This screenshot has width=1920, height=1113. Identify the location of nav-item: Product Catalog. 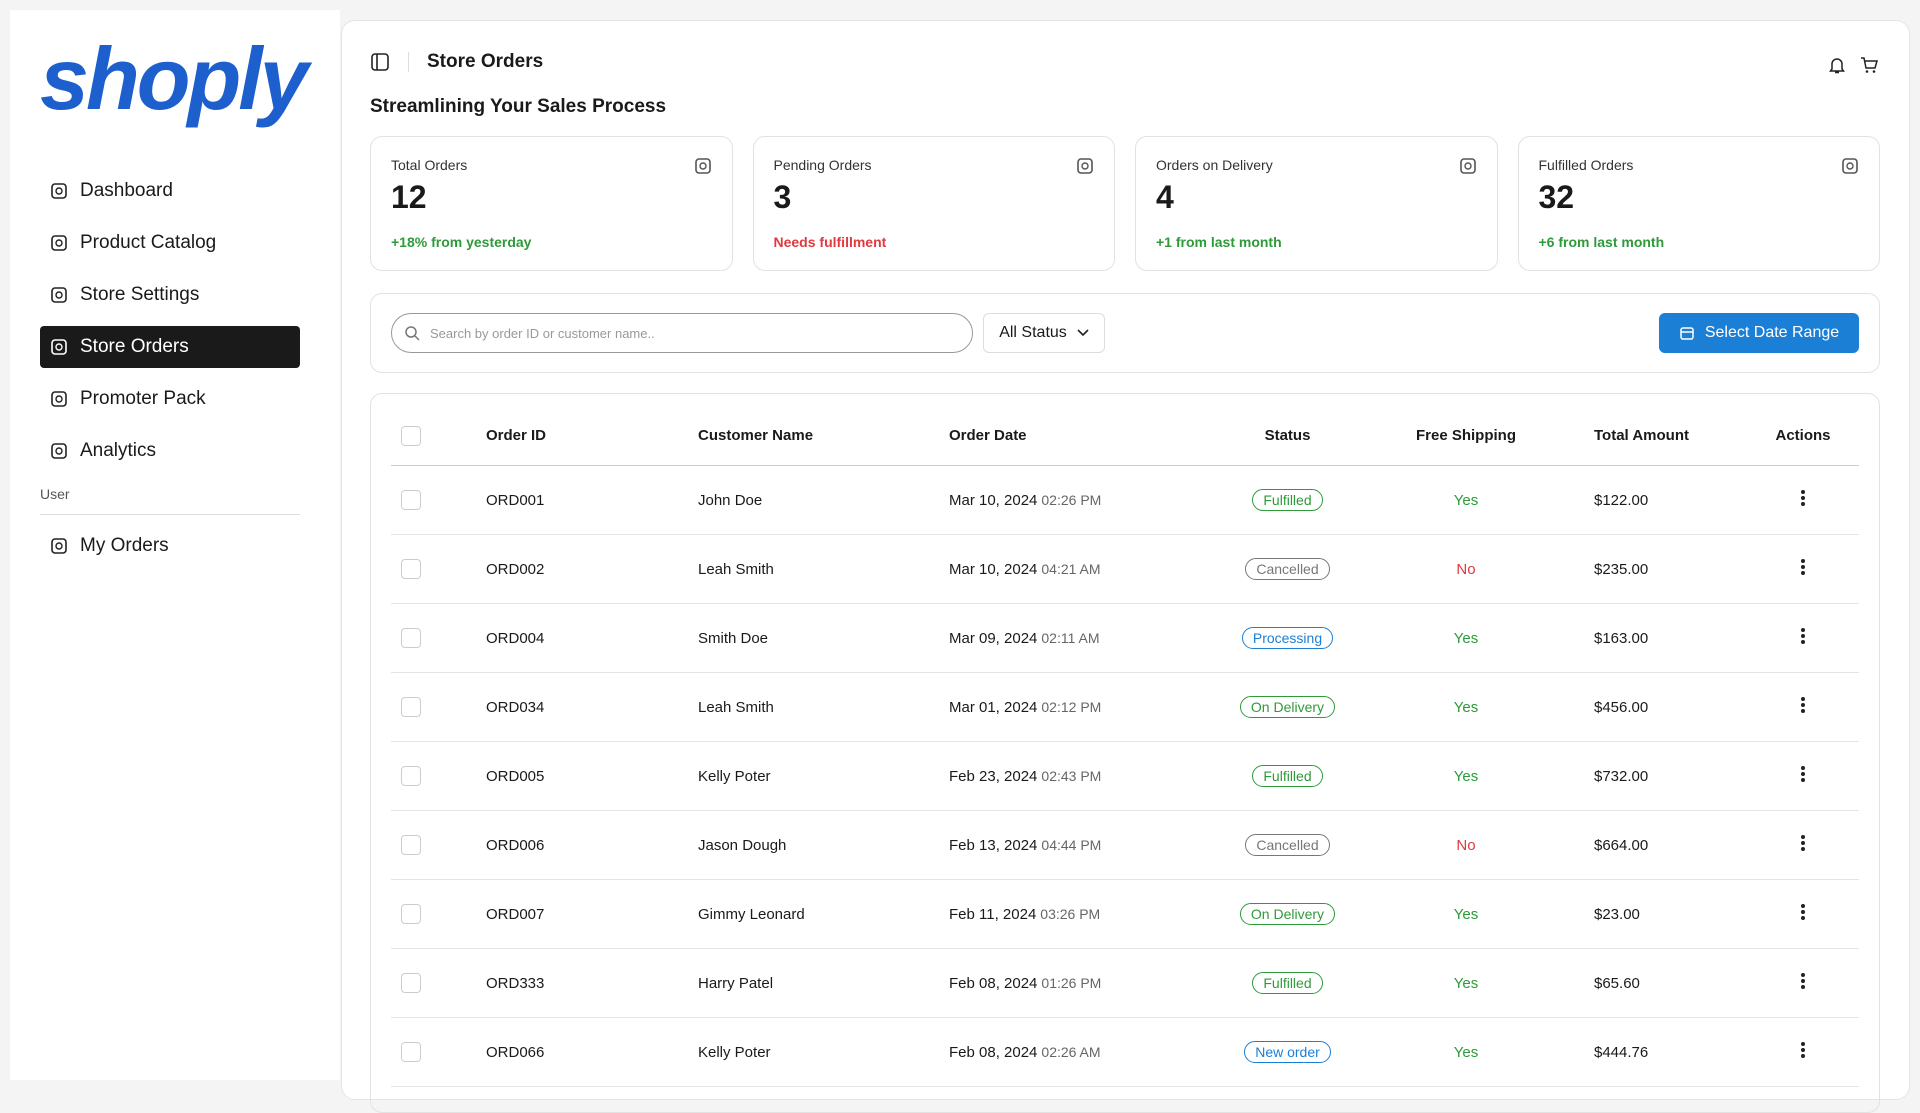
(170, 243).